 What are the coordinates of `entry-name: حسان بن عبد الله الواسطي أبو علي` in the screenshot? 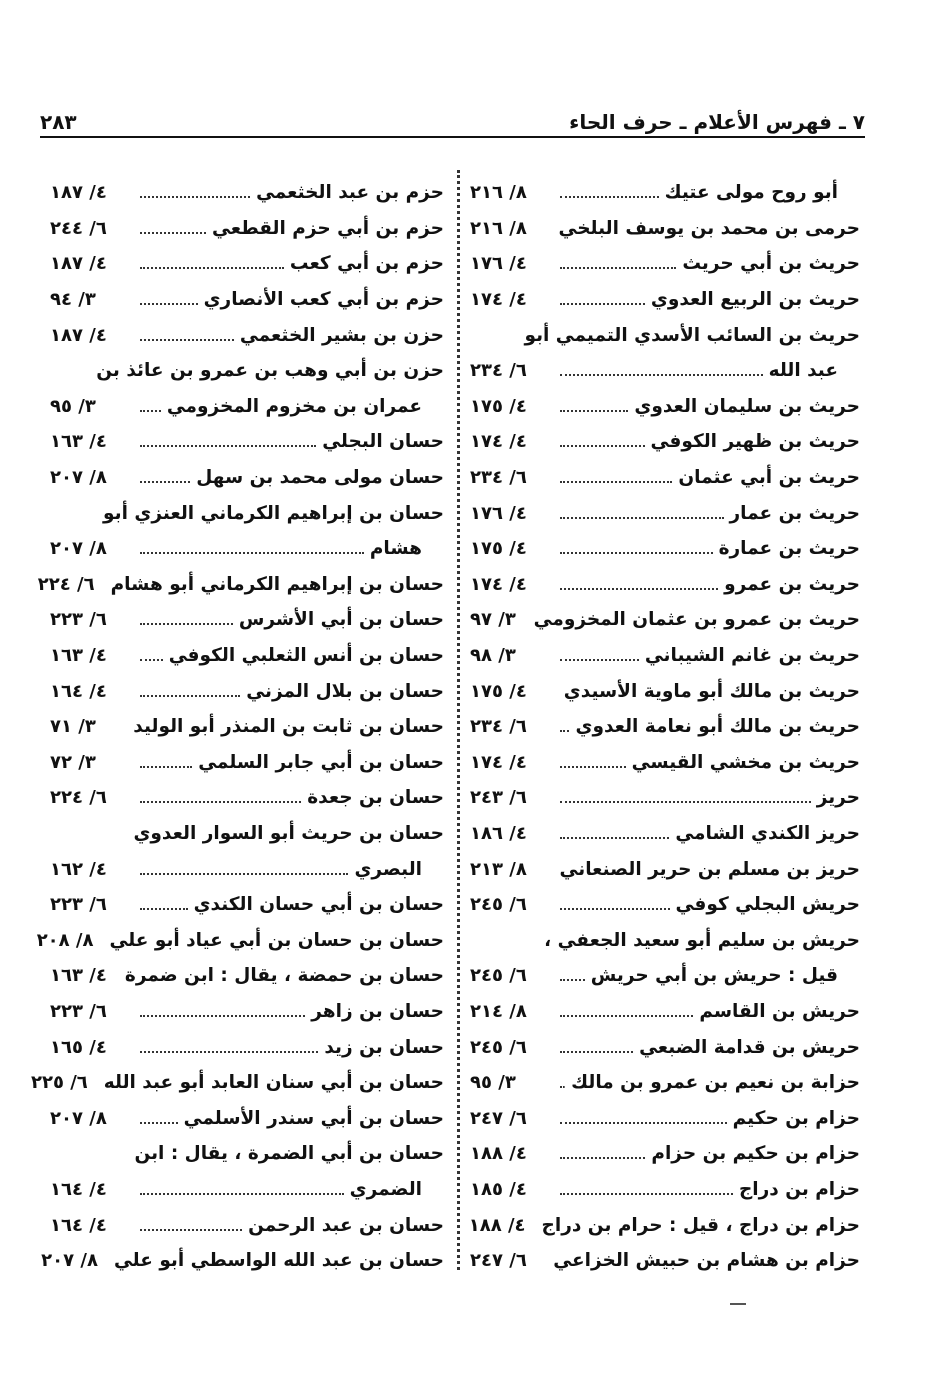 It's located at (278, 1261).